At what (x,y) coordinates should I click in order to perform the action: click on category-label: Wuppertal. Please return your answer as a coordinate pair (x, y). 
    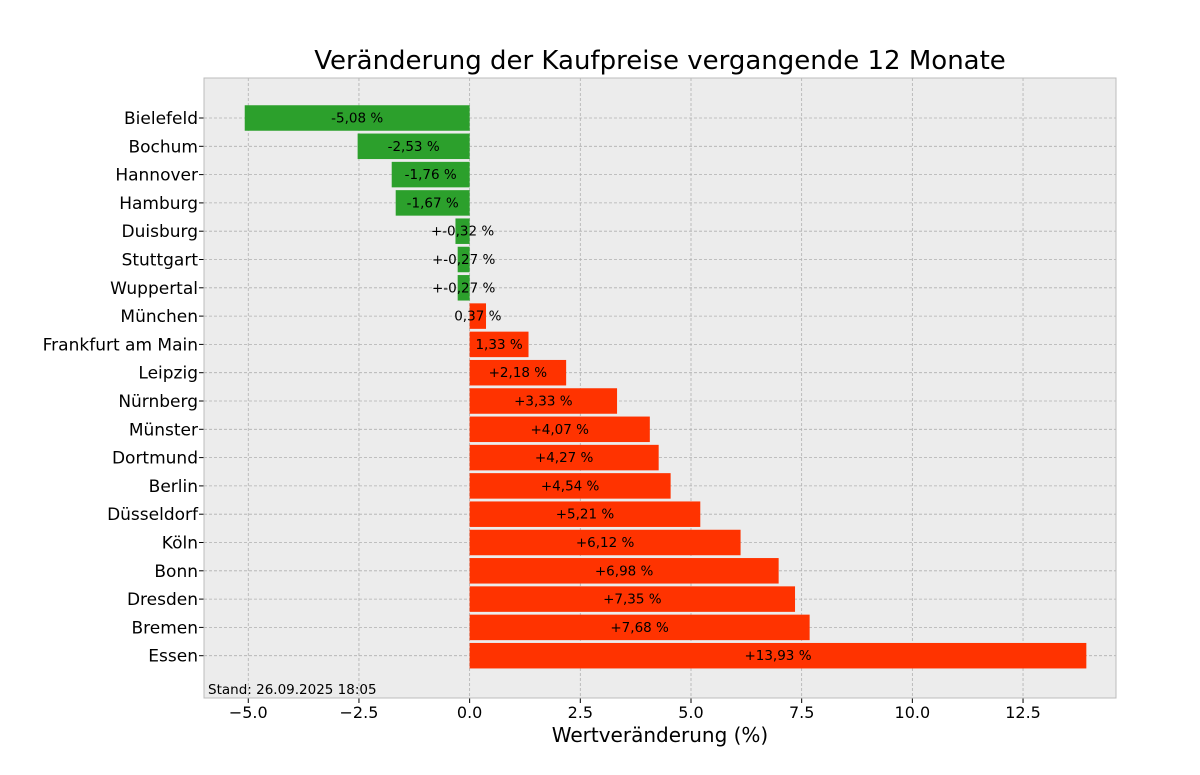
    Looking at the image, I should click on (154, 289).